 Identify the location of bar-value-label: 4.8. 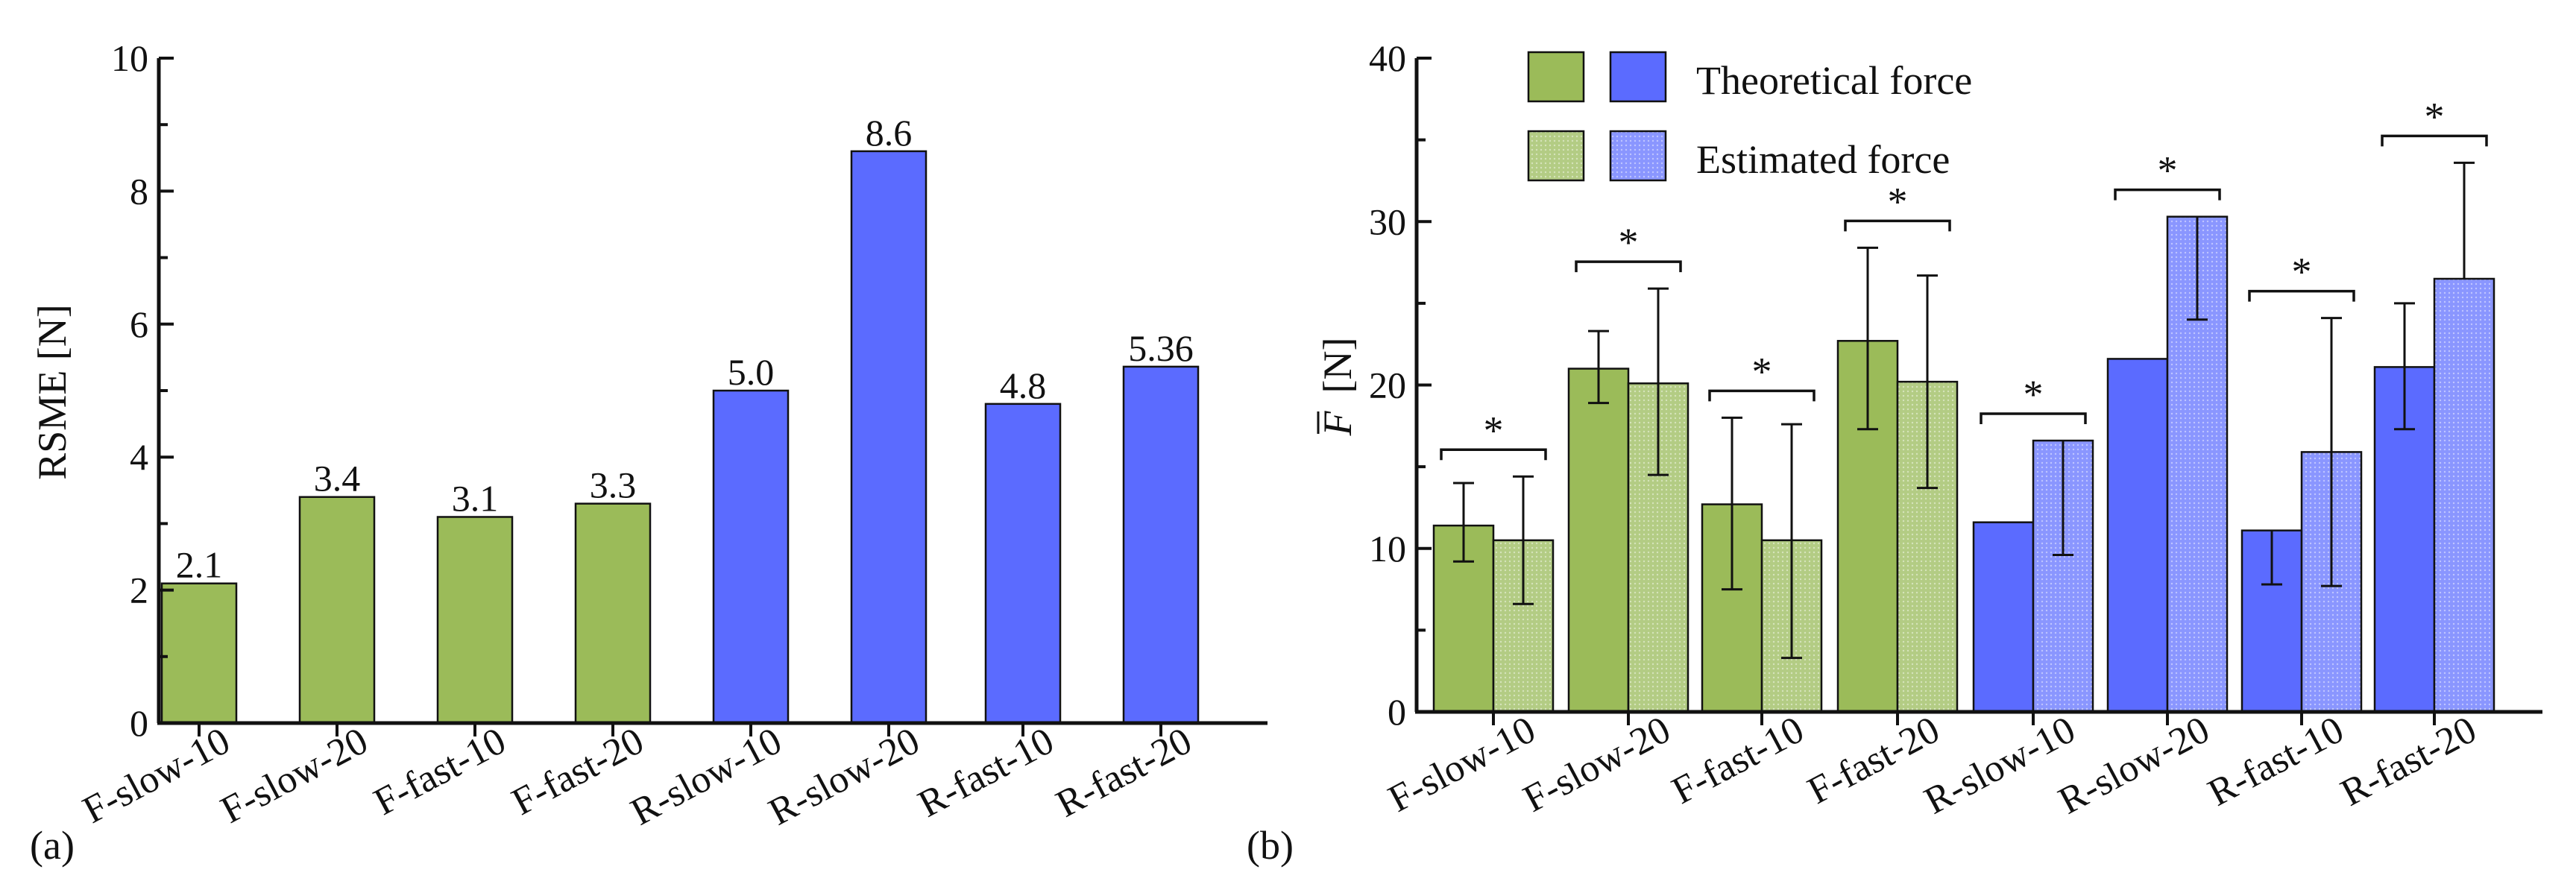
(1024, 385).